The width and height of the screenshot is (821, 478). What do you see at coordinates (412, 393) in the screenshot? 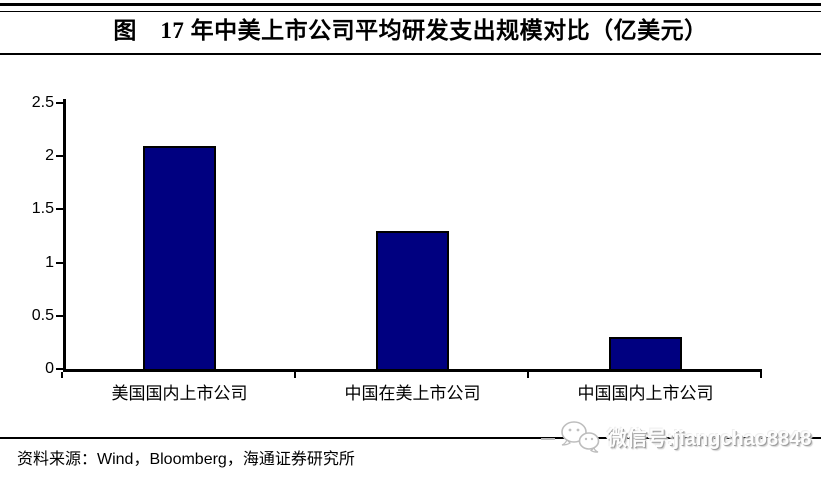
I see `x-axis-category-label: 中国在美上市公司` at bounding box center [412, 393].